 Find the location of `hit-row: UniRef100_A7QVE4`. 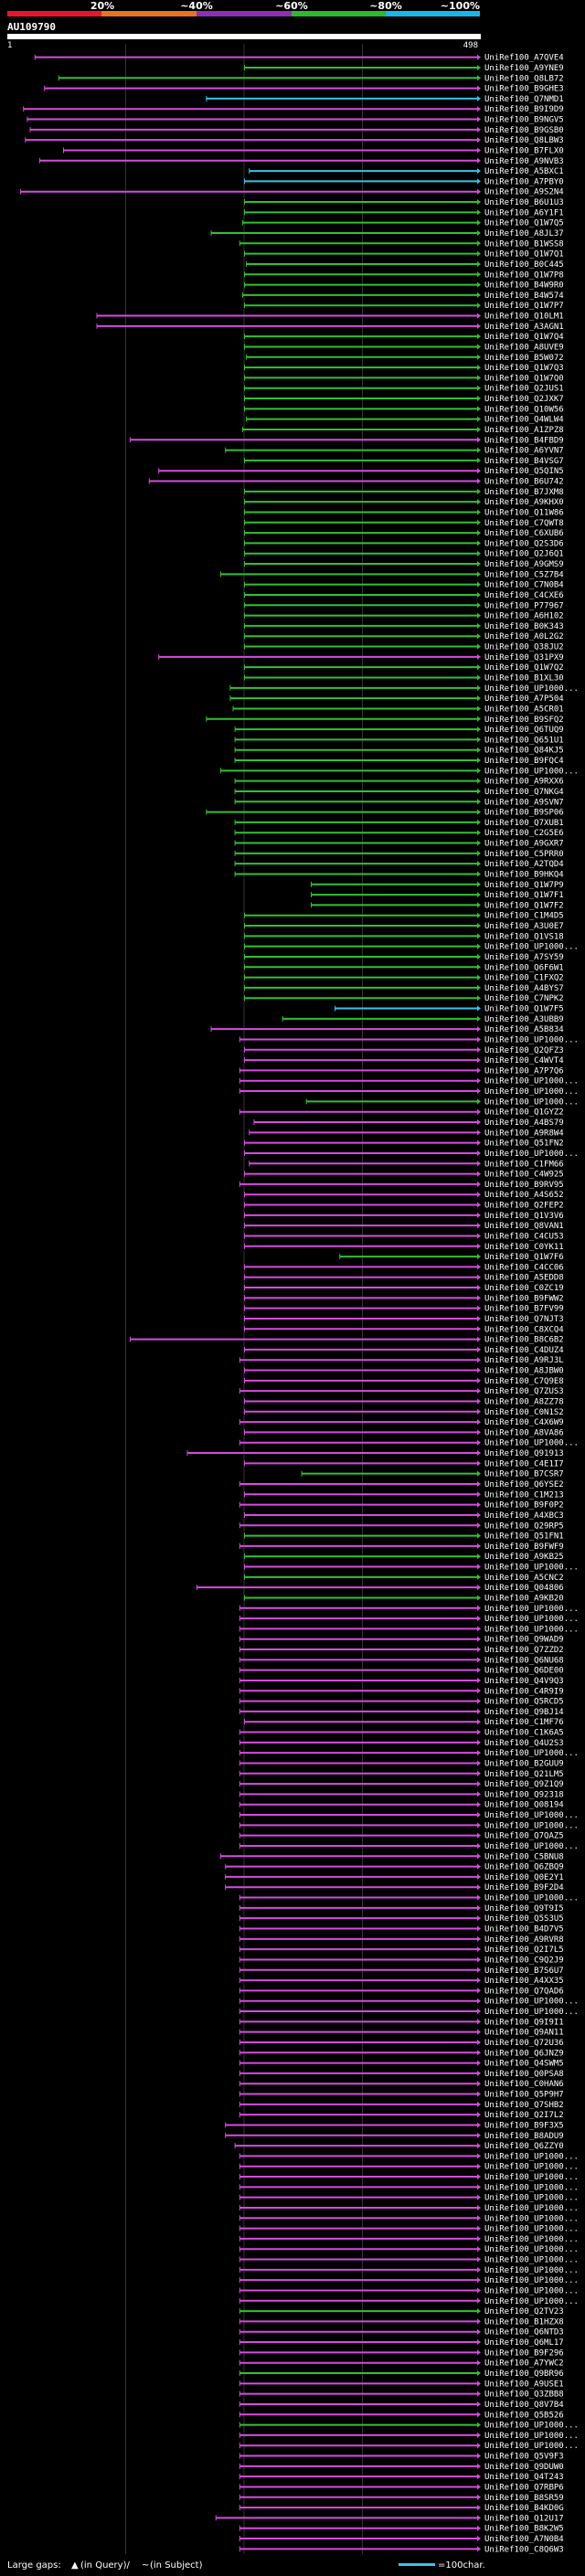

hit-row: UniRef100_A7QVE4 is located at coordinates (299, 58).